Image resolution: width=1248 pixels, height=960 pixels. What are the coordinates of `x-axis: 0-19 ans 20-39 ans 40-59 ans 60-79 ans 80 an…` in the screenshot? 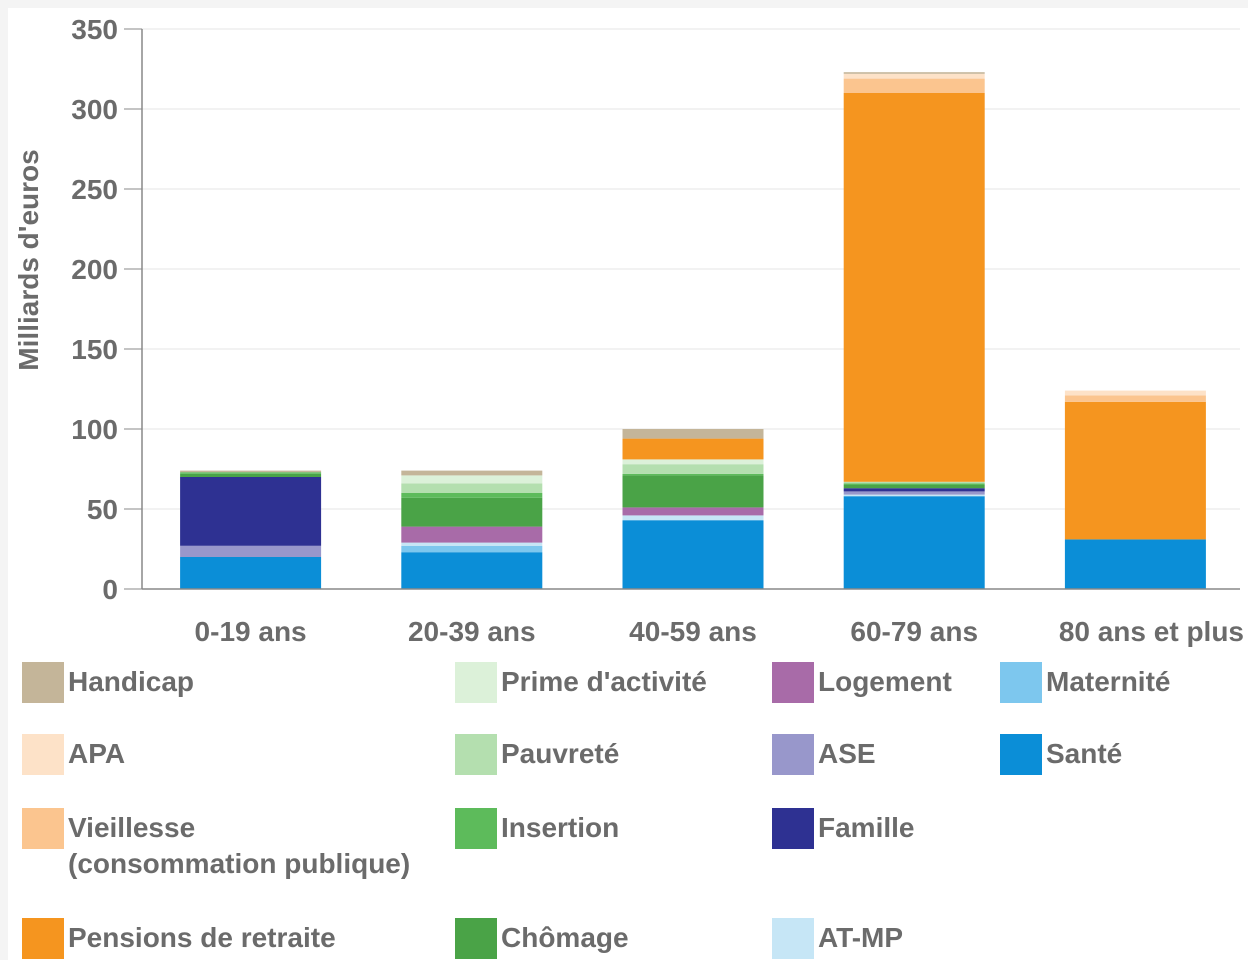 It's located at (693, 617).